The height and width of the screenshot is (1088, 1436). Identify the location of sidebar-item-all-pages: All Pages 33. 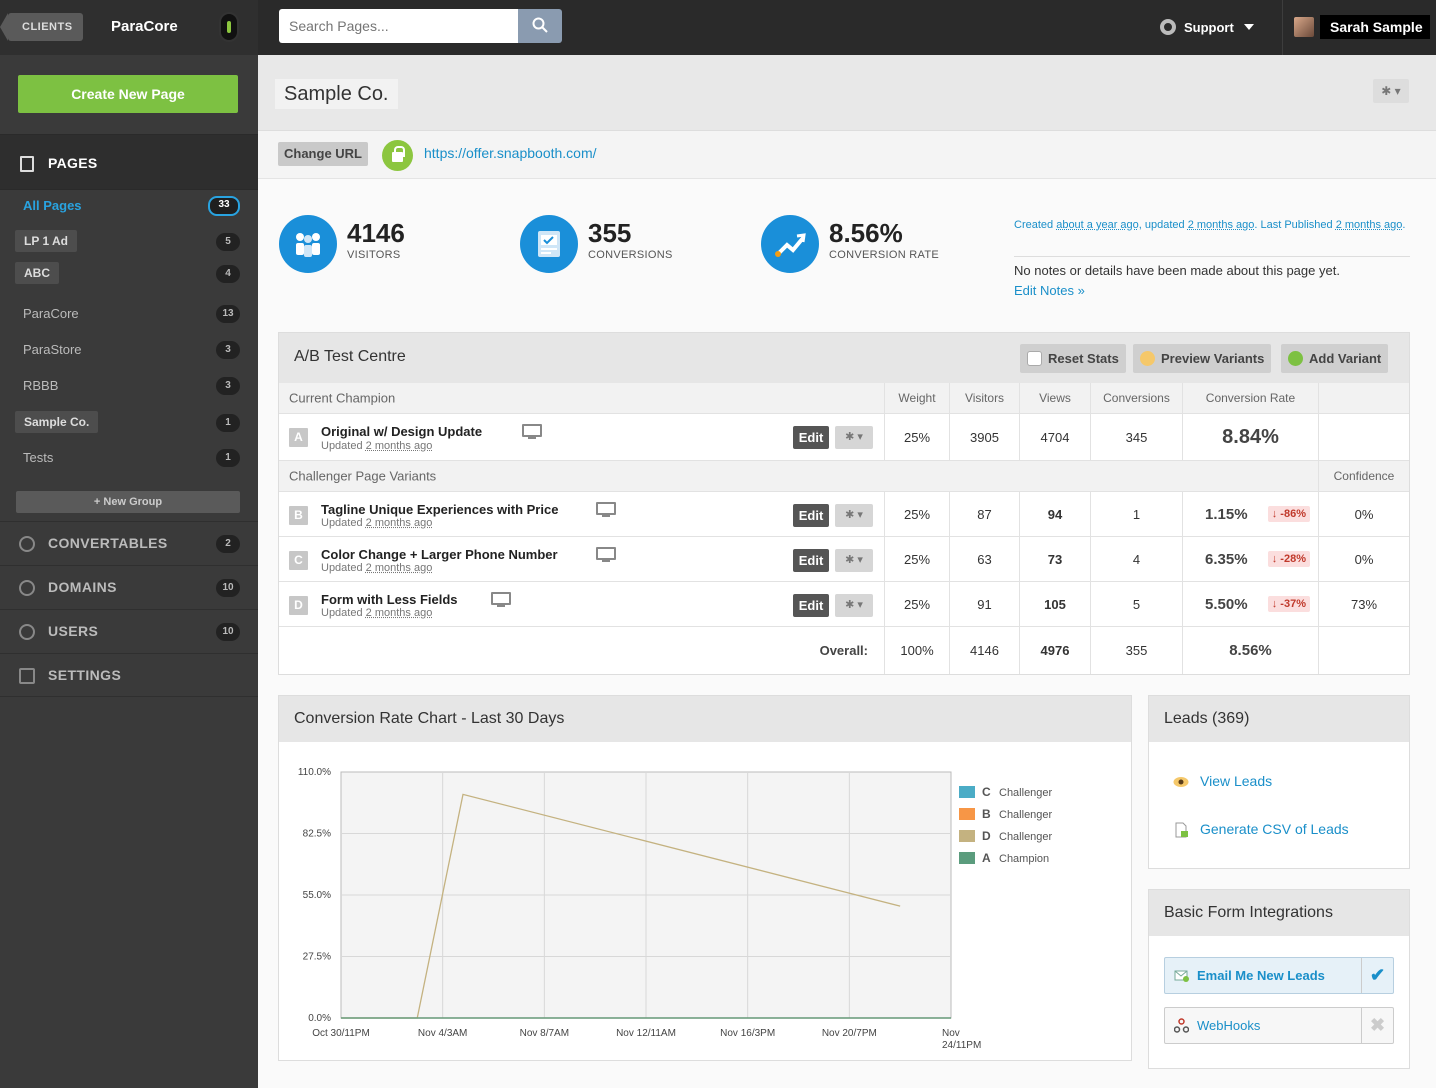
(129, 206).